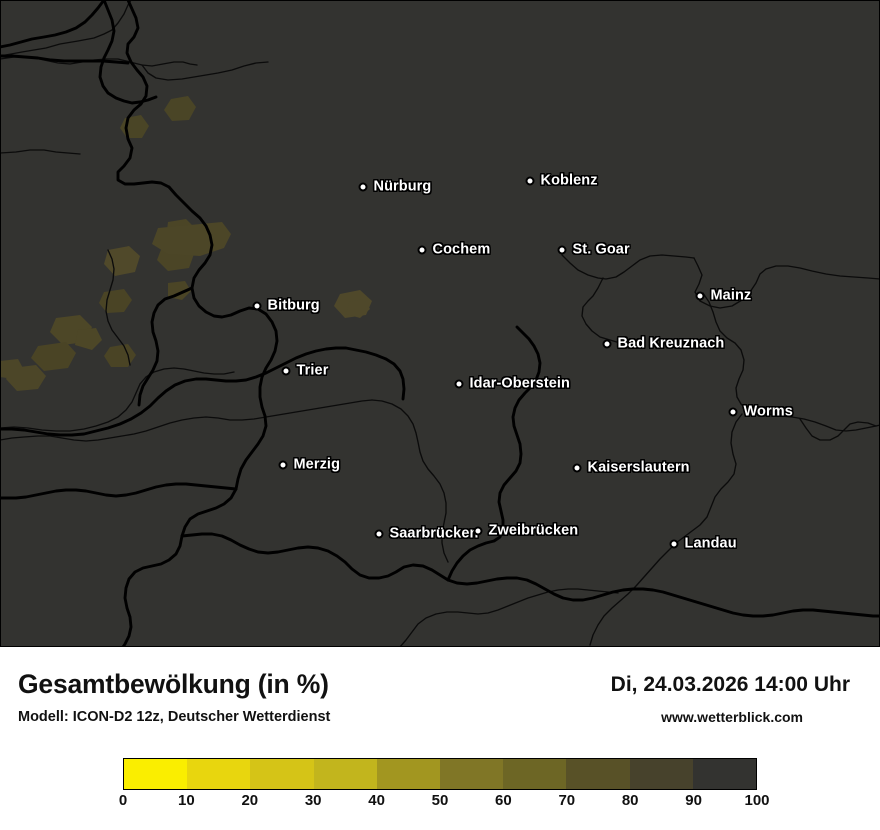 The height and width of the screenshot is (830, 880). Describe the element at coordinates (693, 800) in the screenshot. I see `colorbar-tick: 90` at that location.